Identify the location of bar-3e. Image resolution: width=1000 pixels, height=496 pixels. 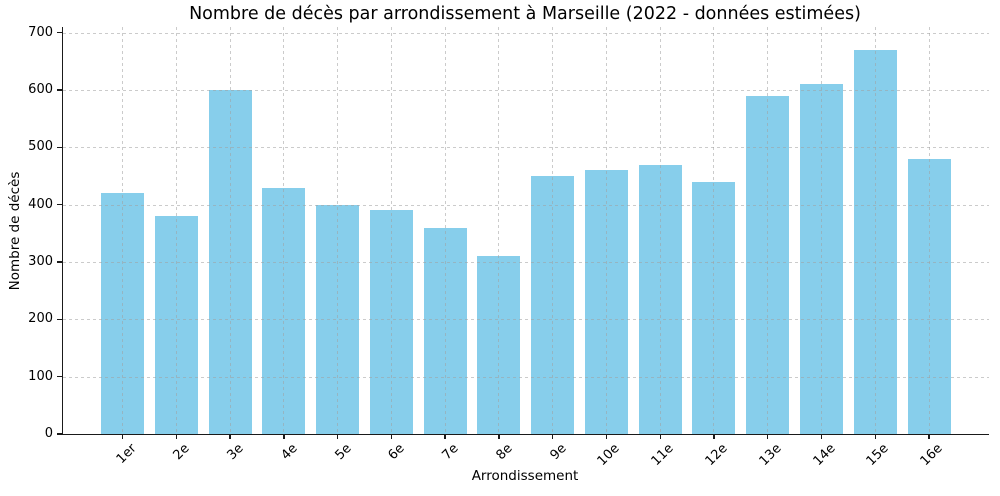
(230, 262).